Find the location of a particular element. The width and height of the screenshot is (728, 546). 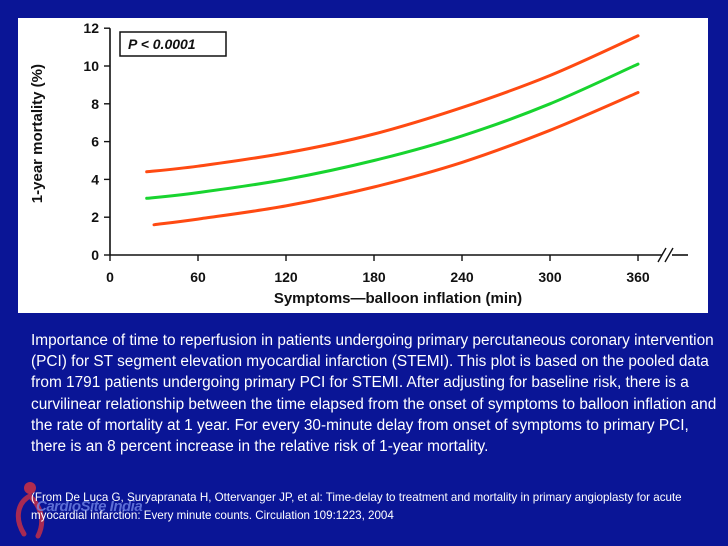

p-value-annotation: P < 0.0001 is located at coordinates (173, 44).